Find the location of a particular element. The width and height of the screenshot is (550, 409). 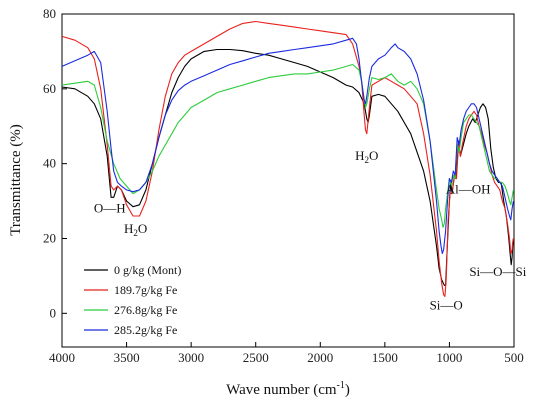

y-tick-label: 0 is located at coordinates (53, 312).